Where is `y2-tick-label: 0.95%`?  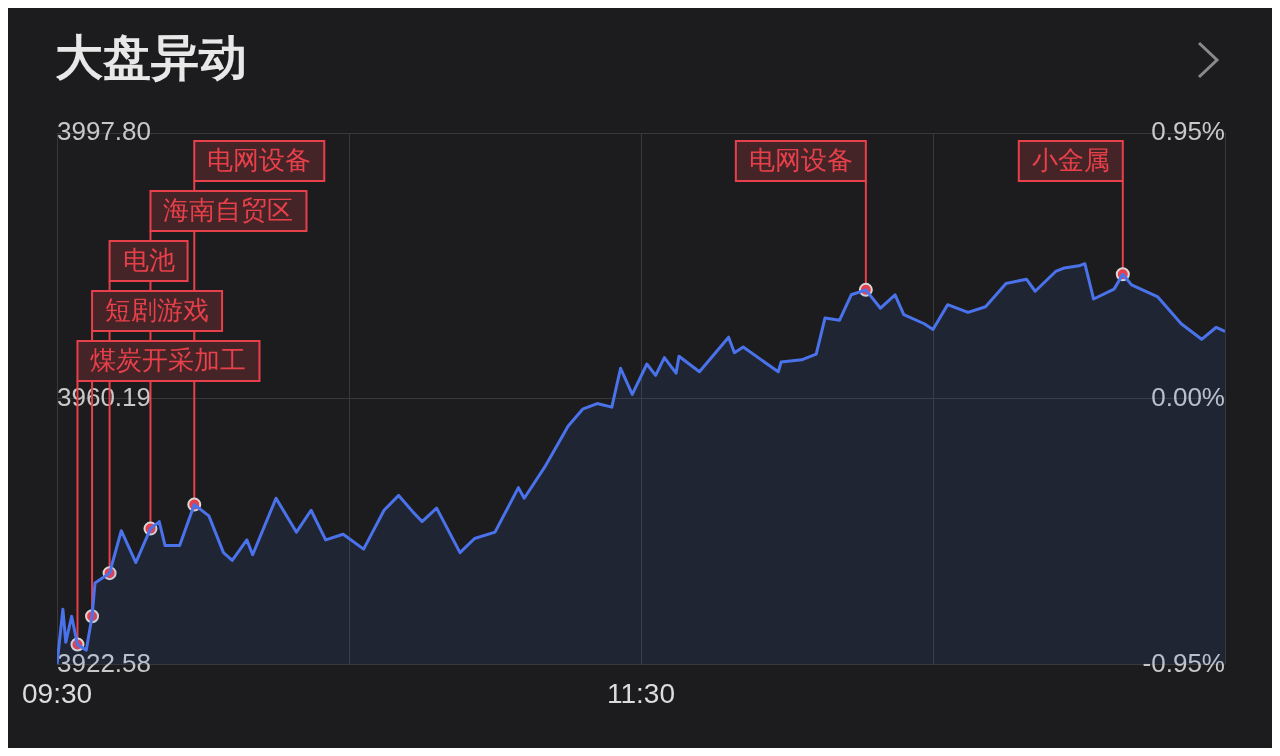 y2-tick-label: 0.95% is located at coordinates (1188, 131).